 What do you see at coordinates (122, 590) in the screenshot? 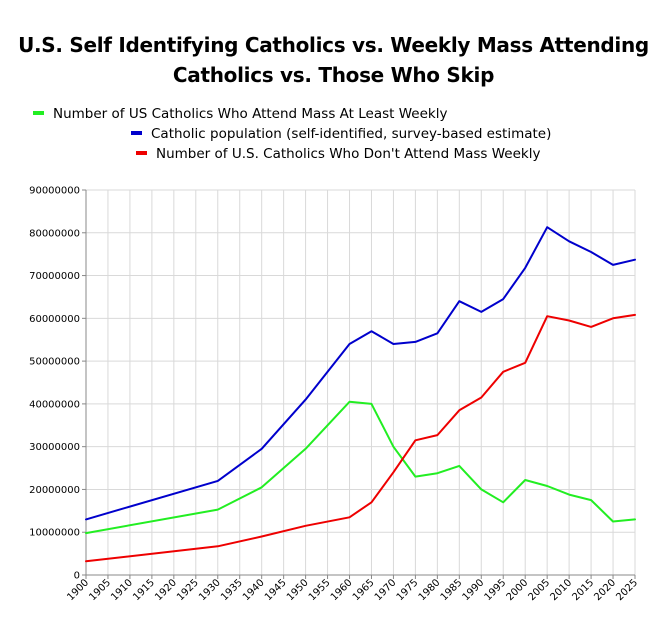
I see `x-tick-label: 1910` at bounding box center [122, 590].